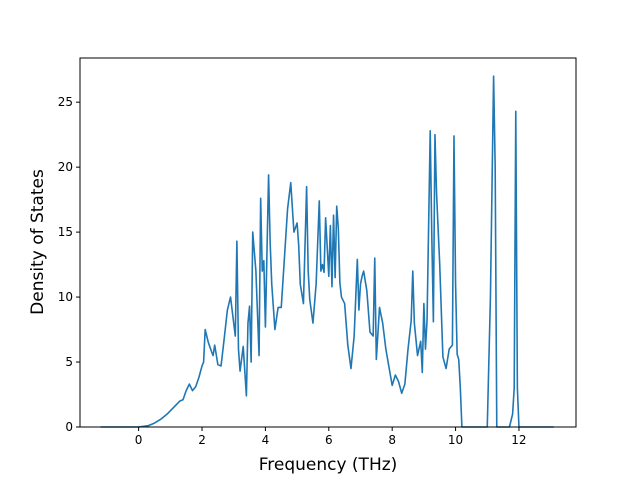  I want to click on x-axis-label: Frequency (THz), so click(328, 465).